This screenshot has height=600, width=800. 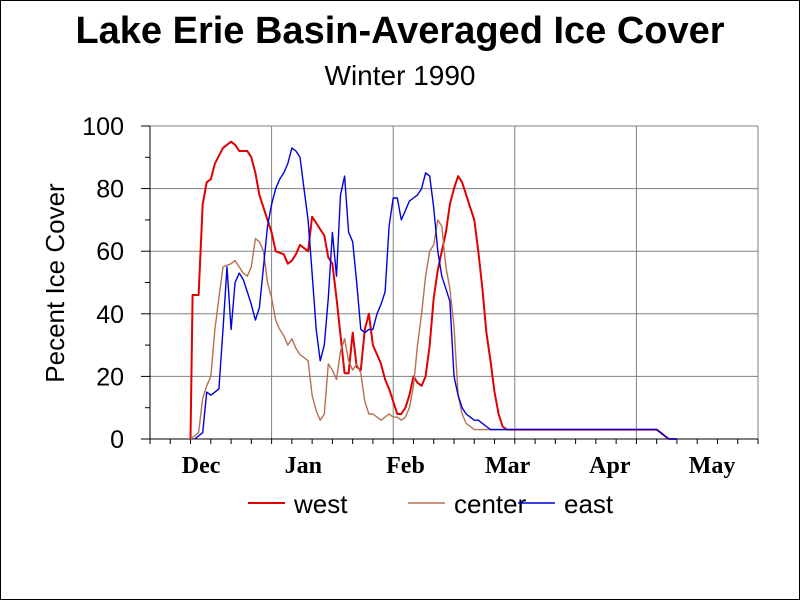 What do you see at coordinates (405, 466) in the screenshot?
I see `x-tick-label-feb: Feb` at bounding box center [405, 466].